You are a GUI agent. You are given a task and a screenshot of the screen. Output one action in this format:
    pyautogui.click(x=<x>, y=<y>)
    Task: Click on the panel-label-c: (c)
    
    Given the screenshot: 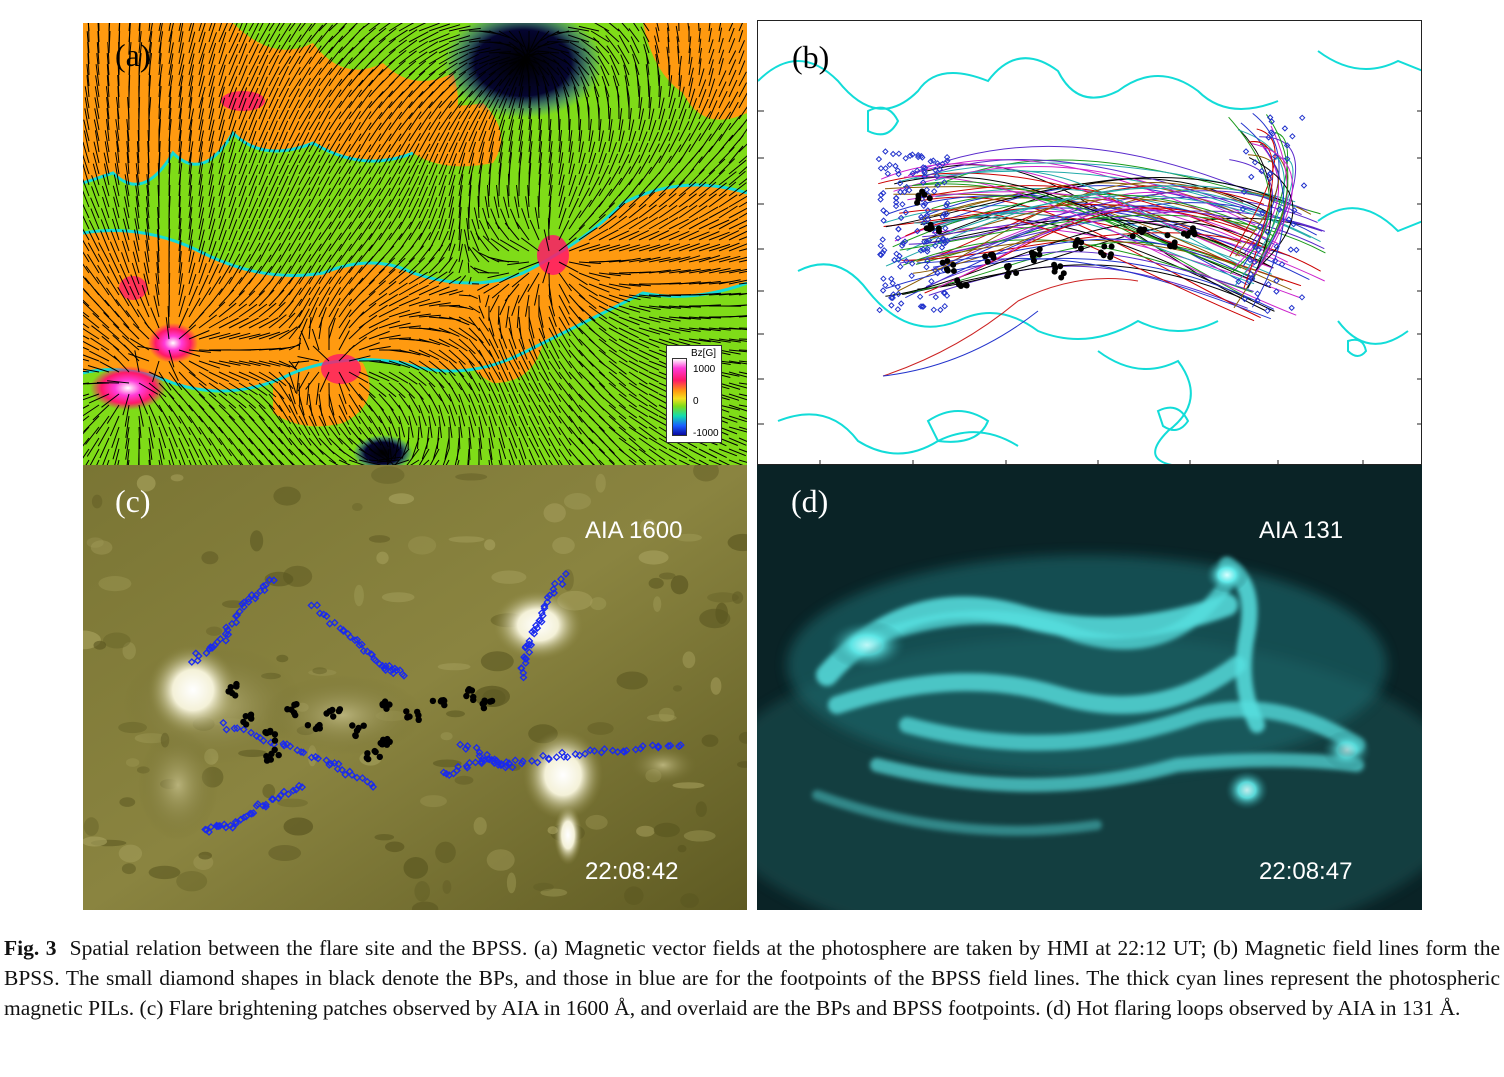 What is the action you would take?
    pyautogui.click(x=133, y=501)
    